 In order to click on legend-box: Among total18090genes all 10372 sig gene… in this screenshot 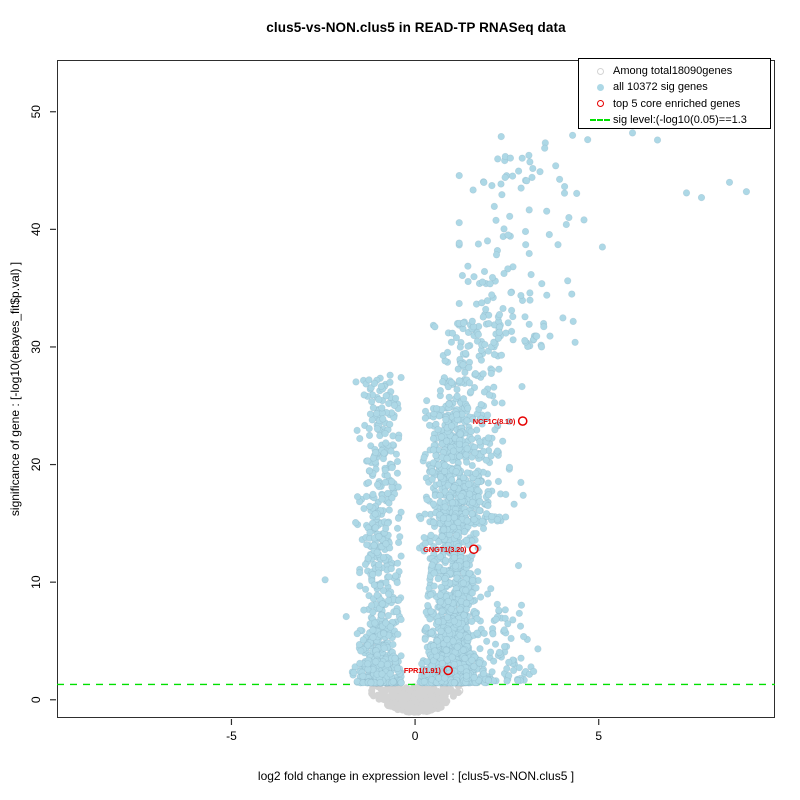, I will do `click(674, 93)`.